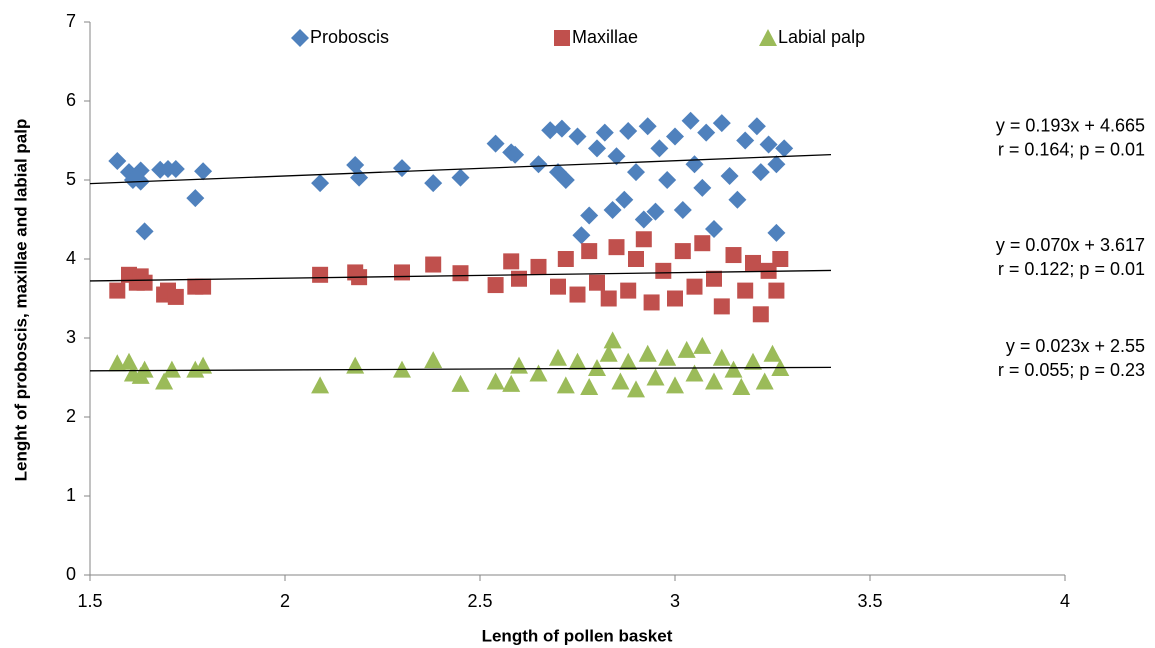 This screenshot has height=648, width=1155. Describe the element at coordinates (1071, 370) in the screenshot. I see `trend-stats: r = 0.055; p = 0.23` at that location.